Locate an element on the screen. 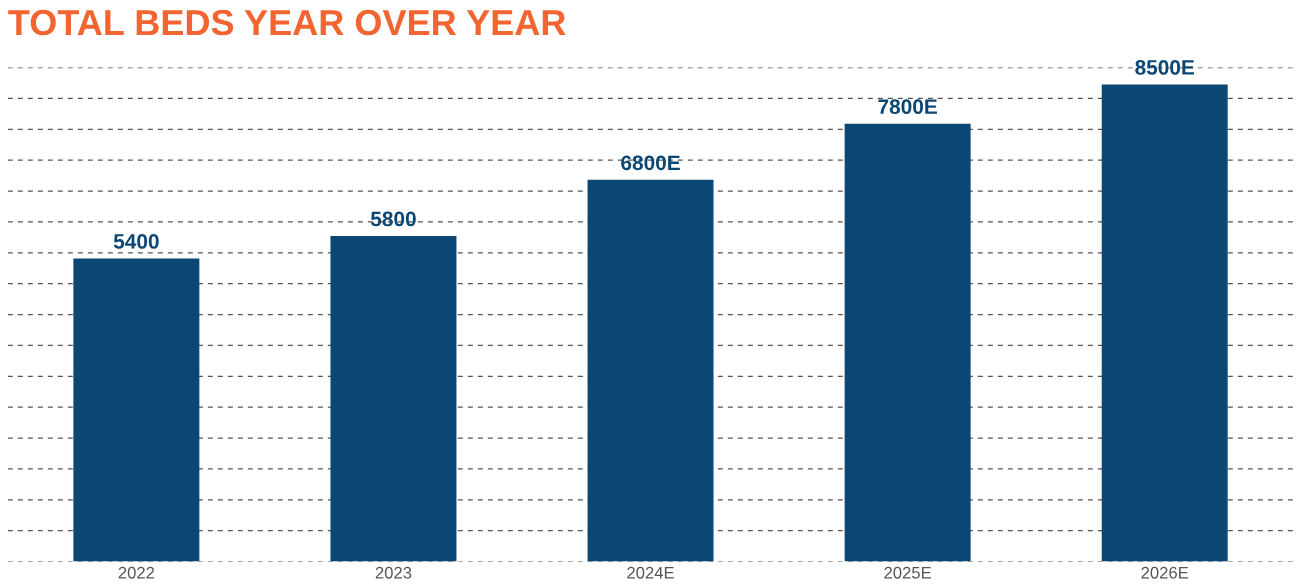 The image size is (1305, 588). data-label: 5800 is located at coordinates (393, 219).